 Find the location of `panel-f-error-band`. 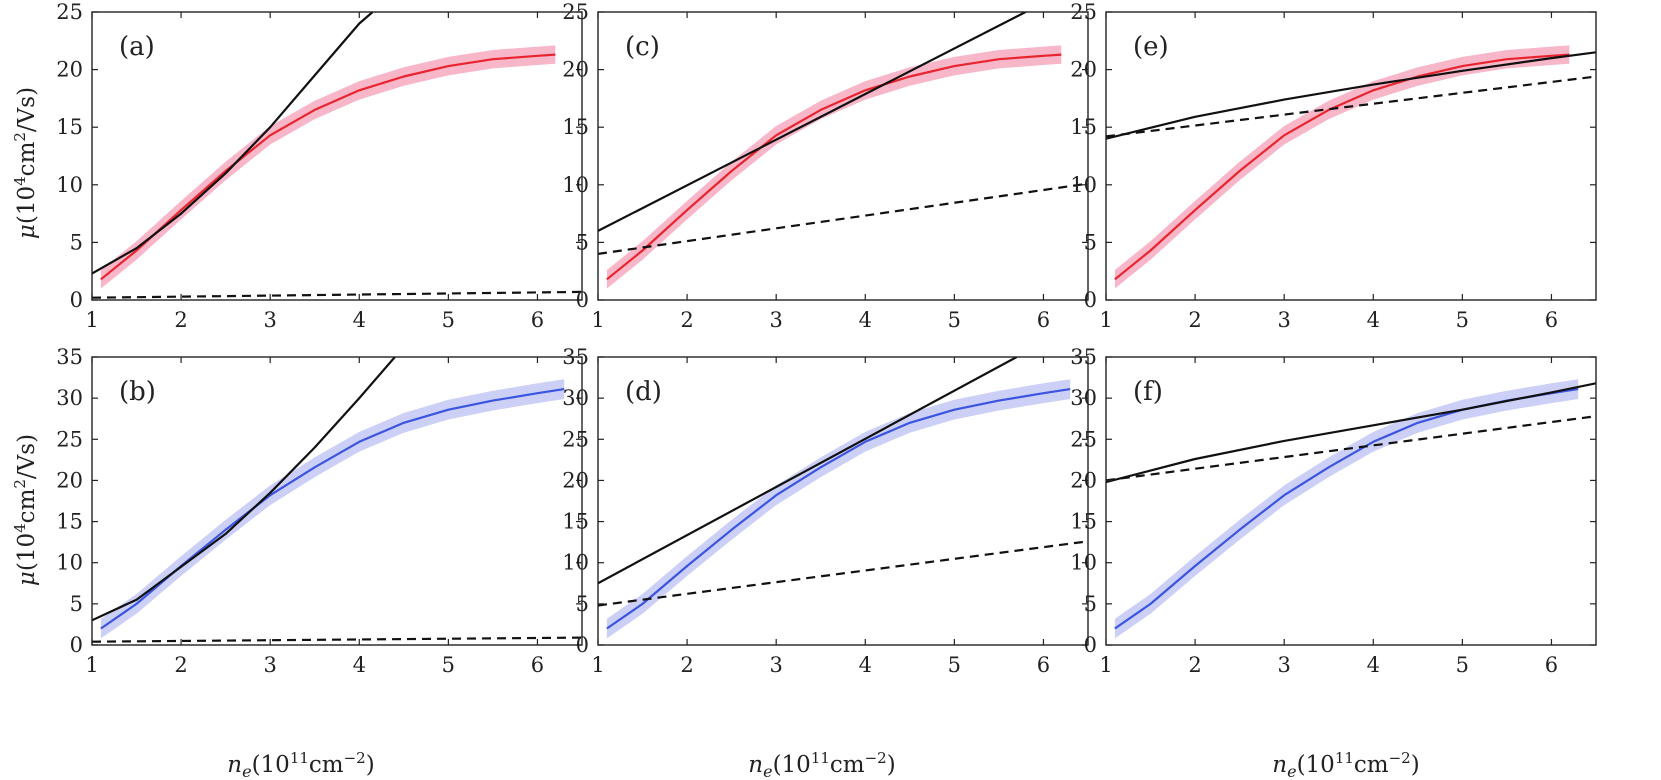

panel-f-error-band is located at coordinates (1346, 509).